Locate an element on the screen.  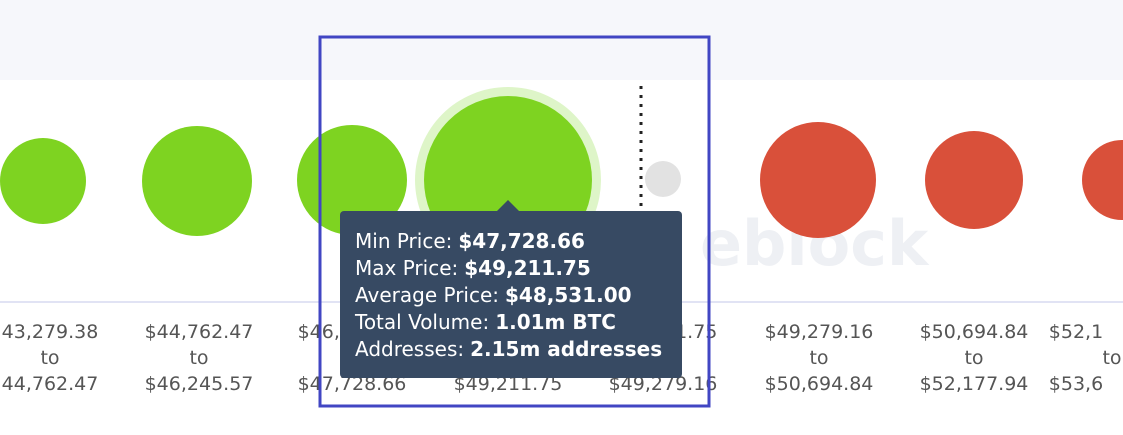
range-to: $53,6 is located at coordinates (1076, 384).